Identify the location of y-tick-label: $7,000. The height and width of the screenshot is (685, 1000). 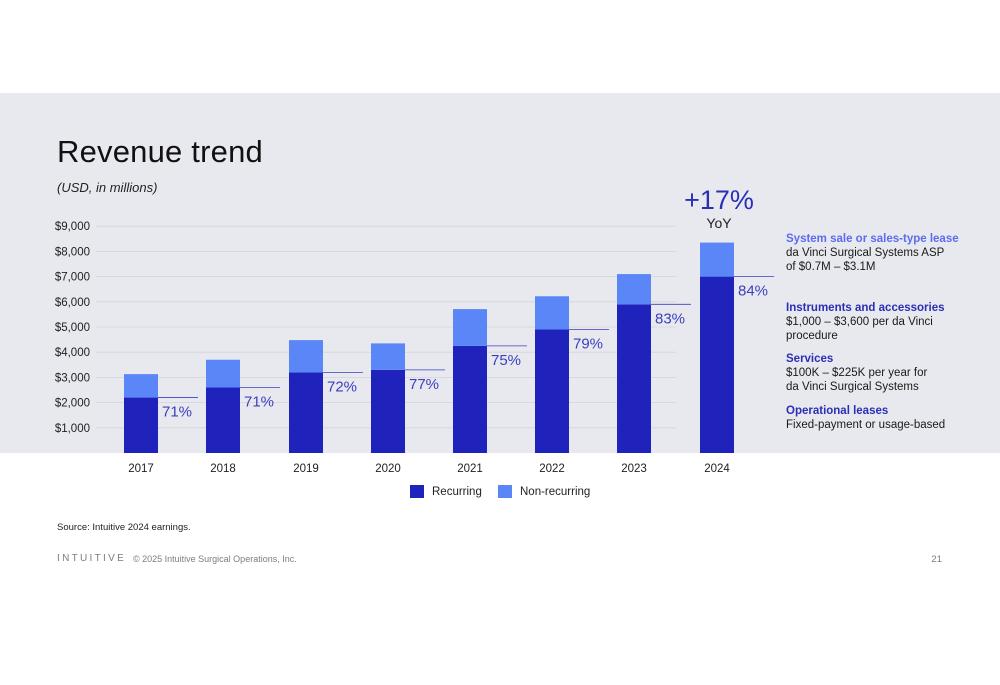
(72, 278).